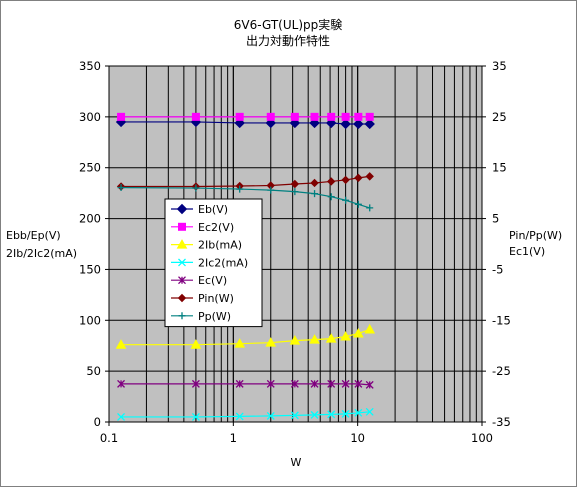 The width and height of the screenshot is (577, 487). What do you see at coordinates (90, 320) in the screenshot?
I see `y-left-tick-label: 100` at bounding box center [90, 320].